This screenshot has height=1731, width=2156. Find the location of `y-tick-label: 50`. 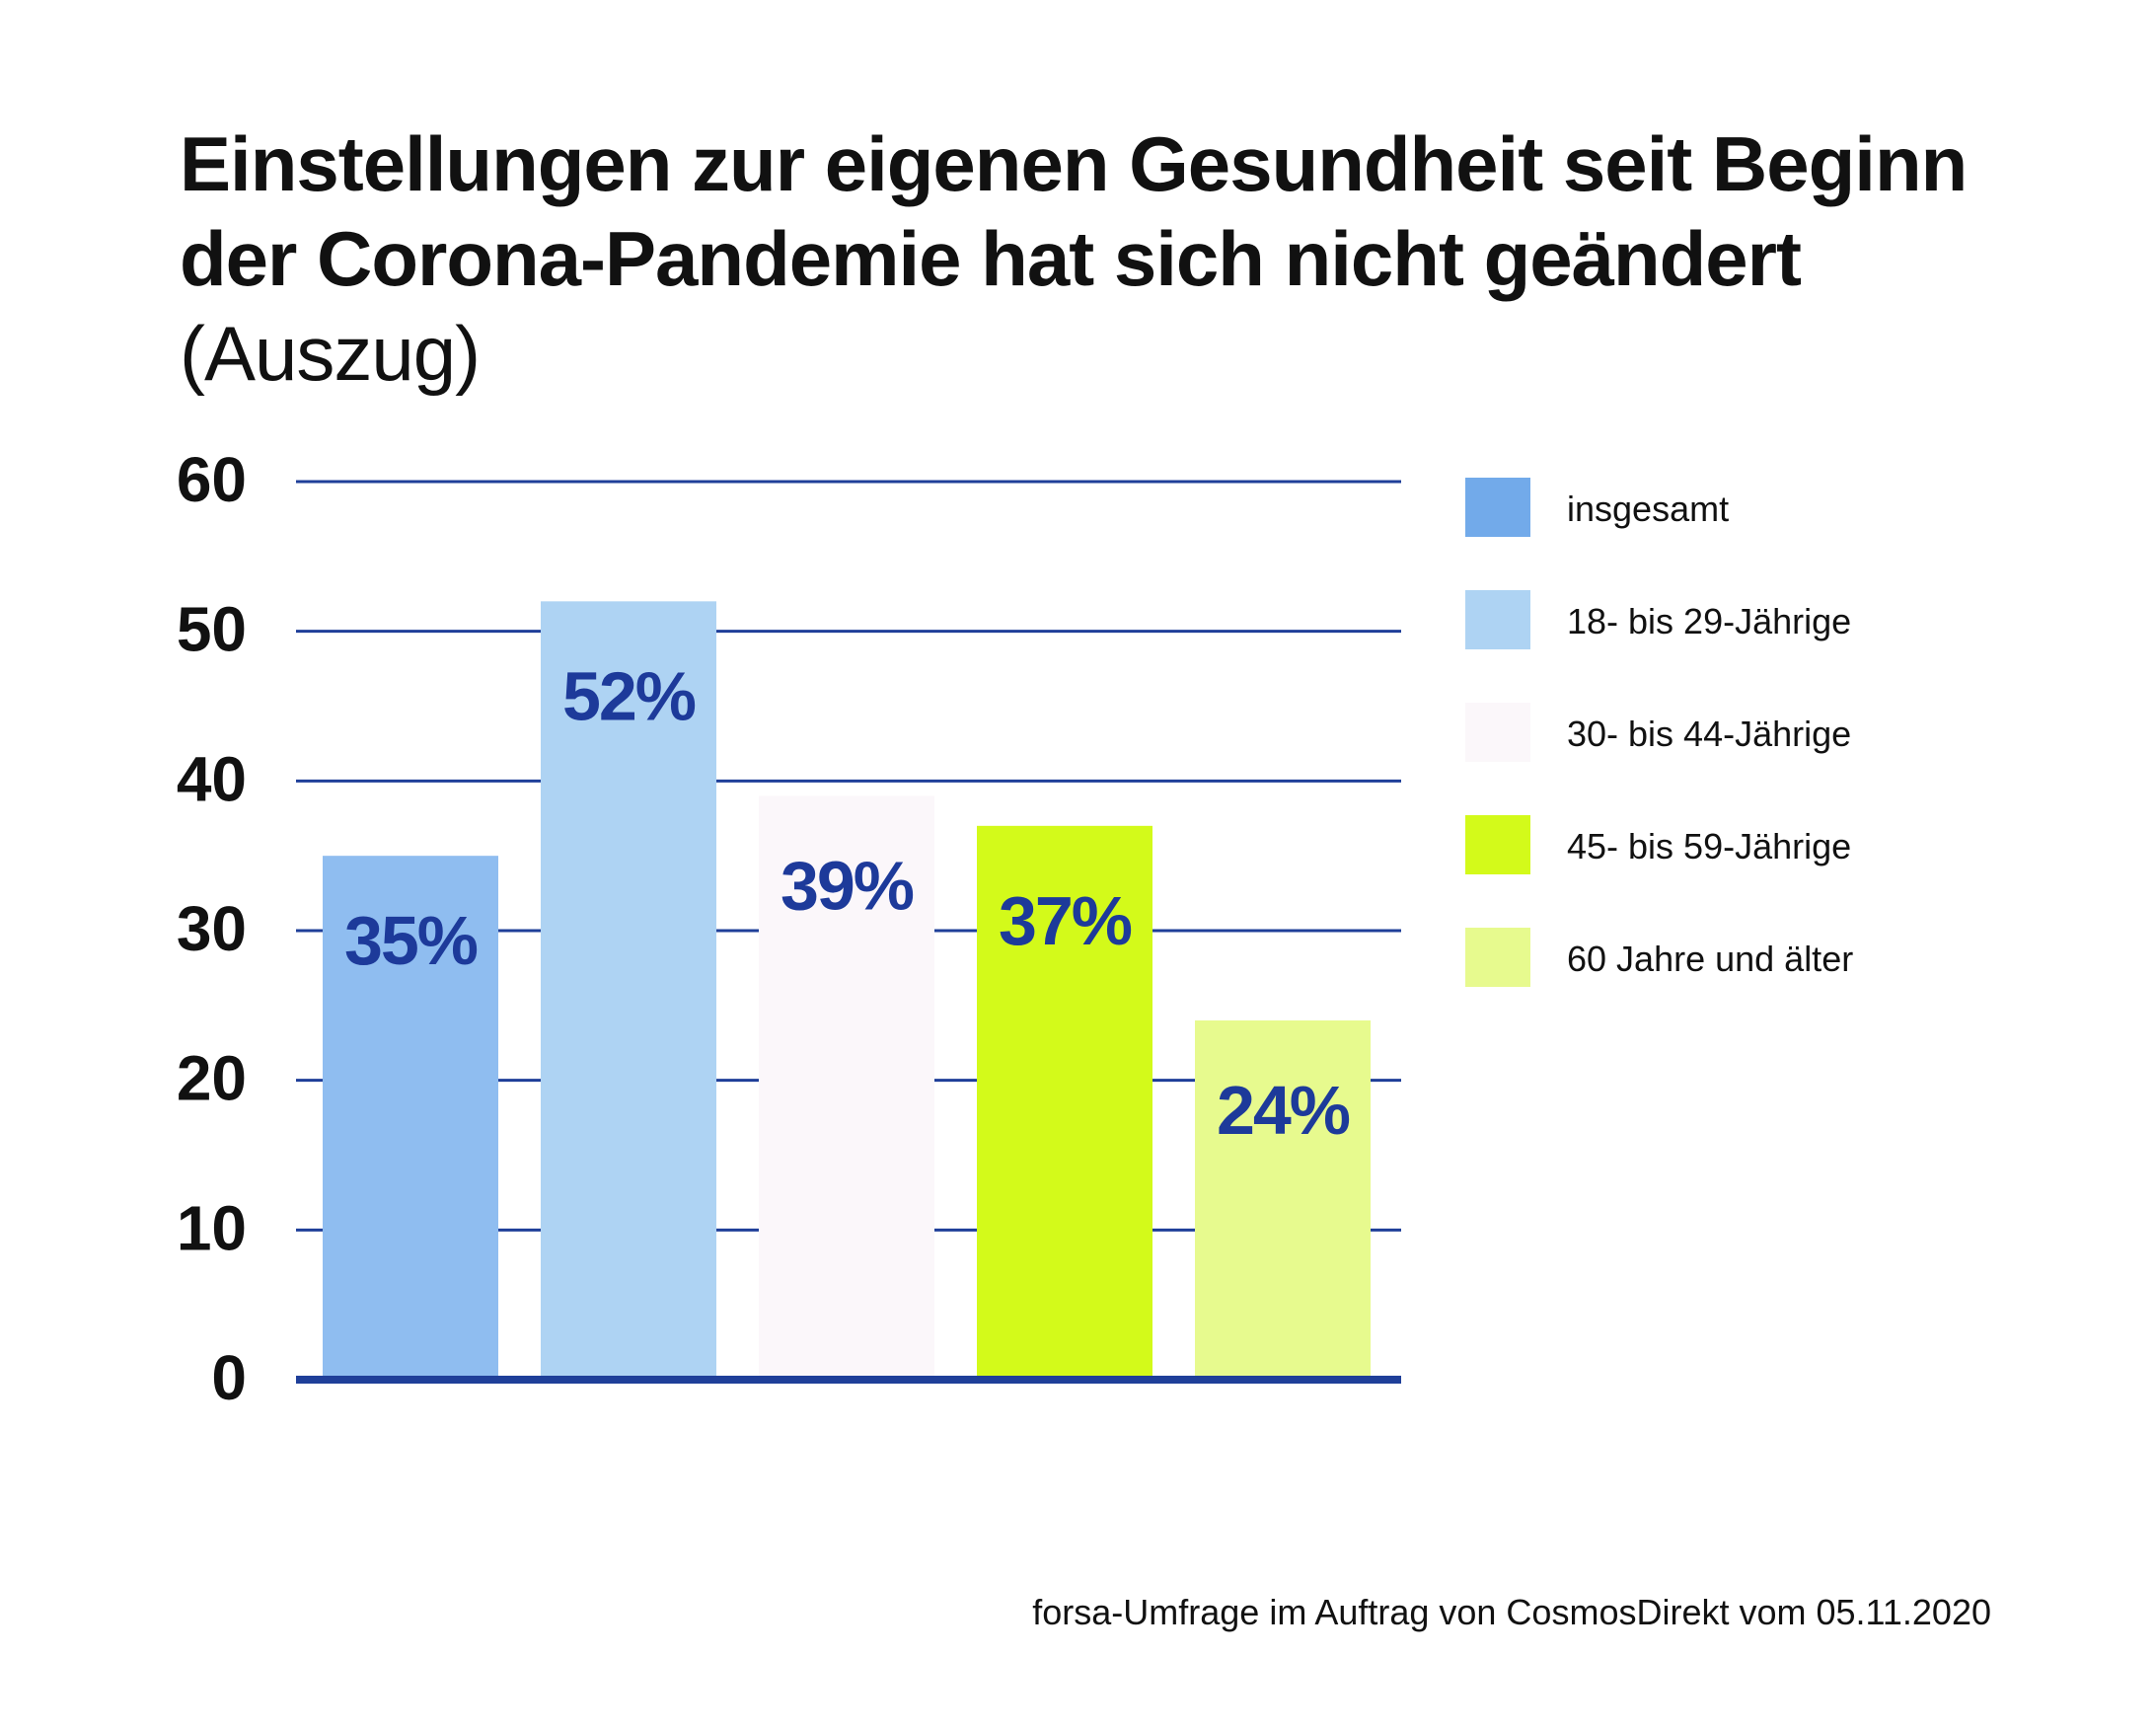

y-tick-label: 50 is located at coordinates (212, 629).